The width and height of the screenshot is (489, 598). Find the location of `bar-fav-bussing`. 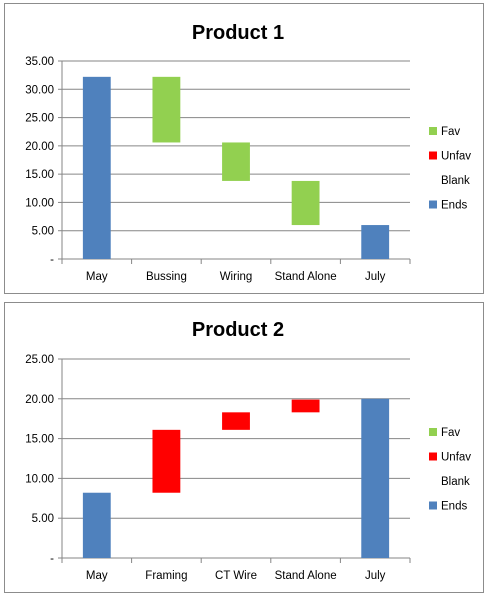

bar-fav-bussing is located at coordinates (166, 109).